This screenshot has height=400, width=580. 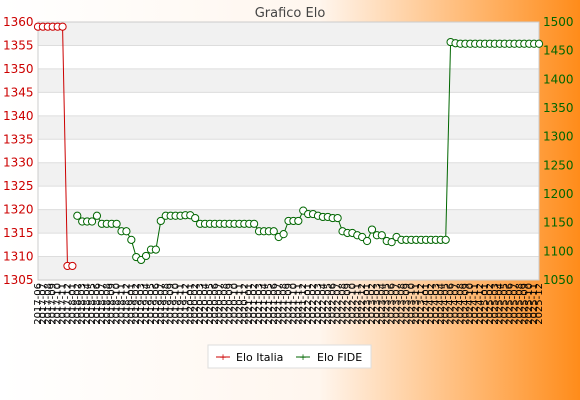 I want to click on x-tick-label: 2018-10, so click(x=117, y=304).